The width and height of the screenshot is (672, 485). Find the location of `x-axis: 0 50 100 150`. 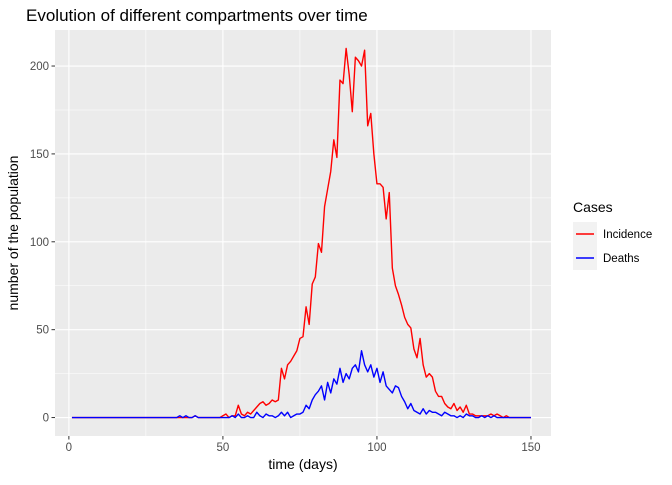

x-axis: 0 50 100 150 is located at coordinates (303, 445).